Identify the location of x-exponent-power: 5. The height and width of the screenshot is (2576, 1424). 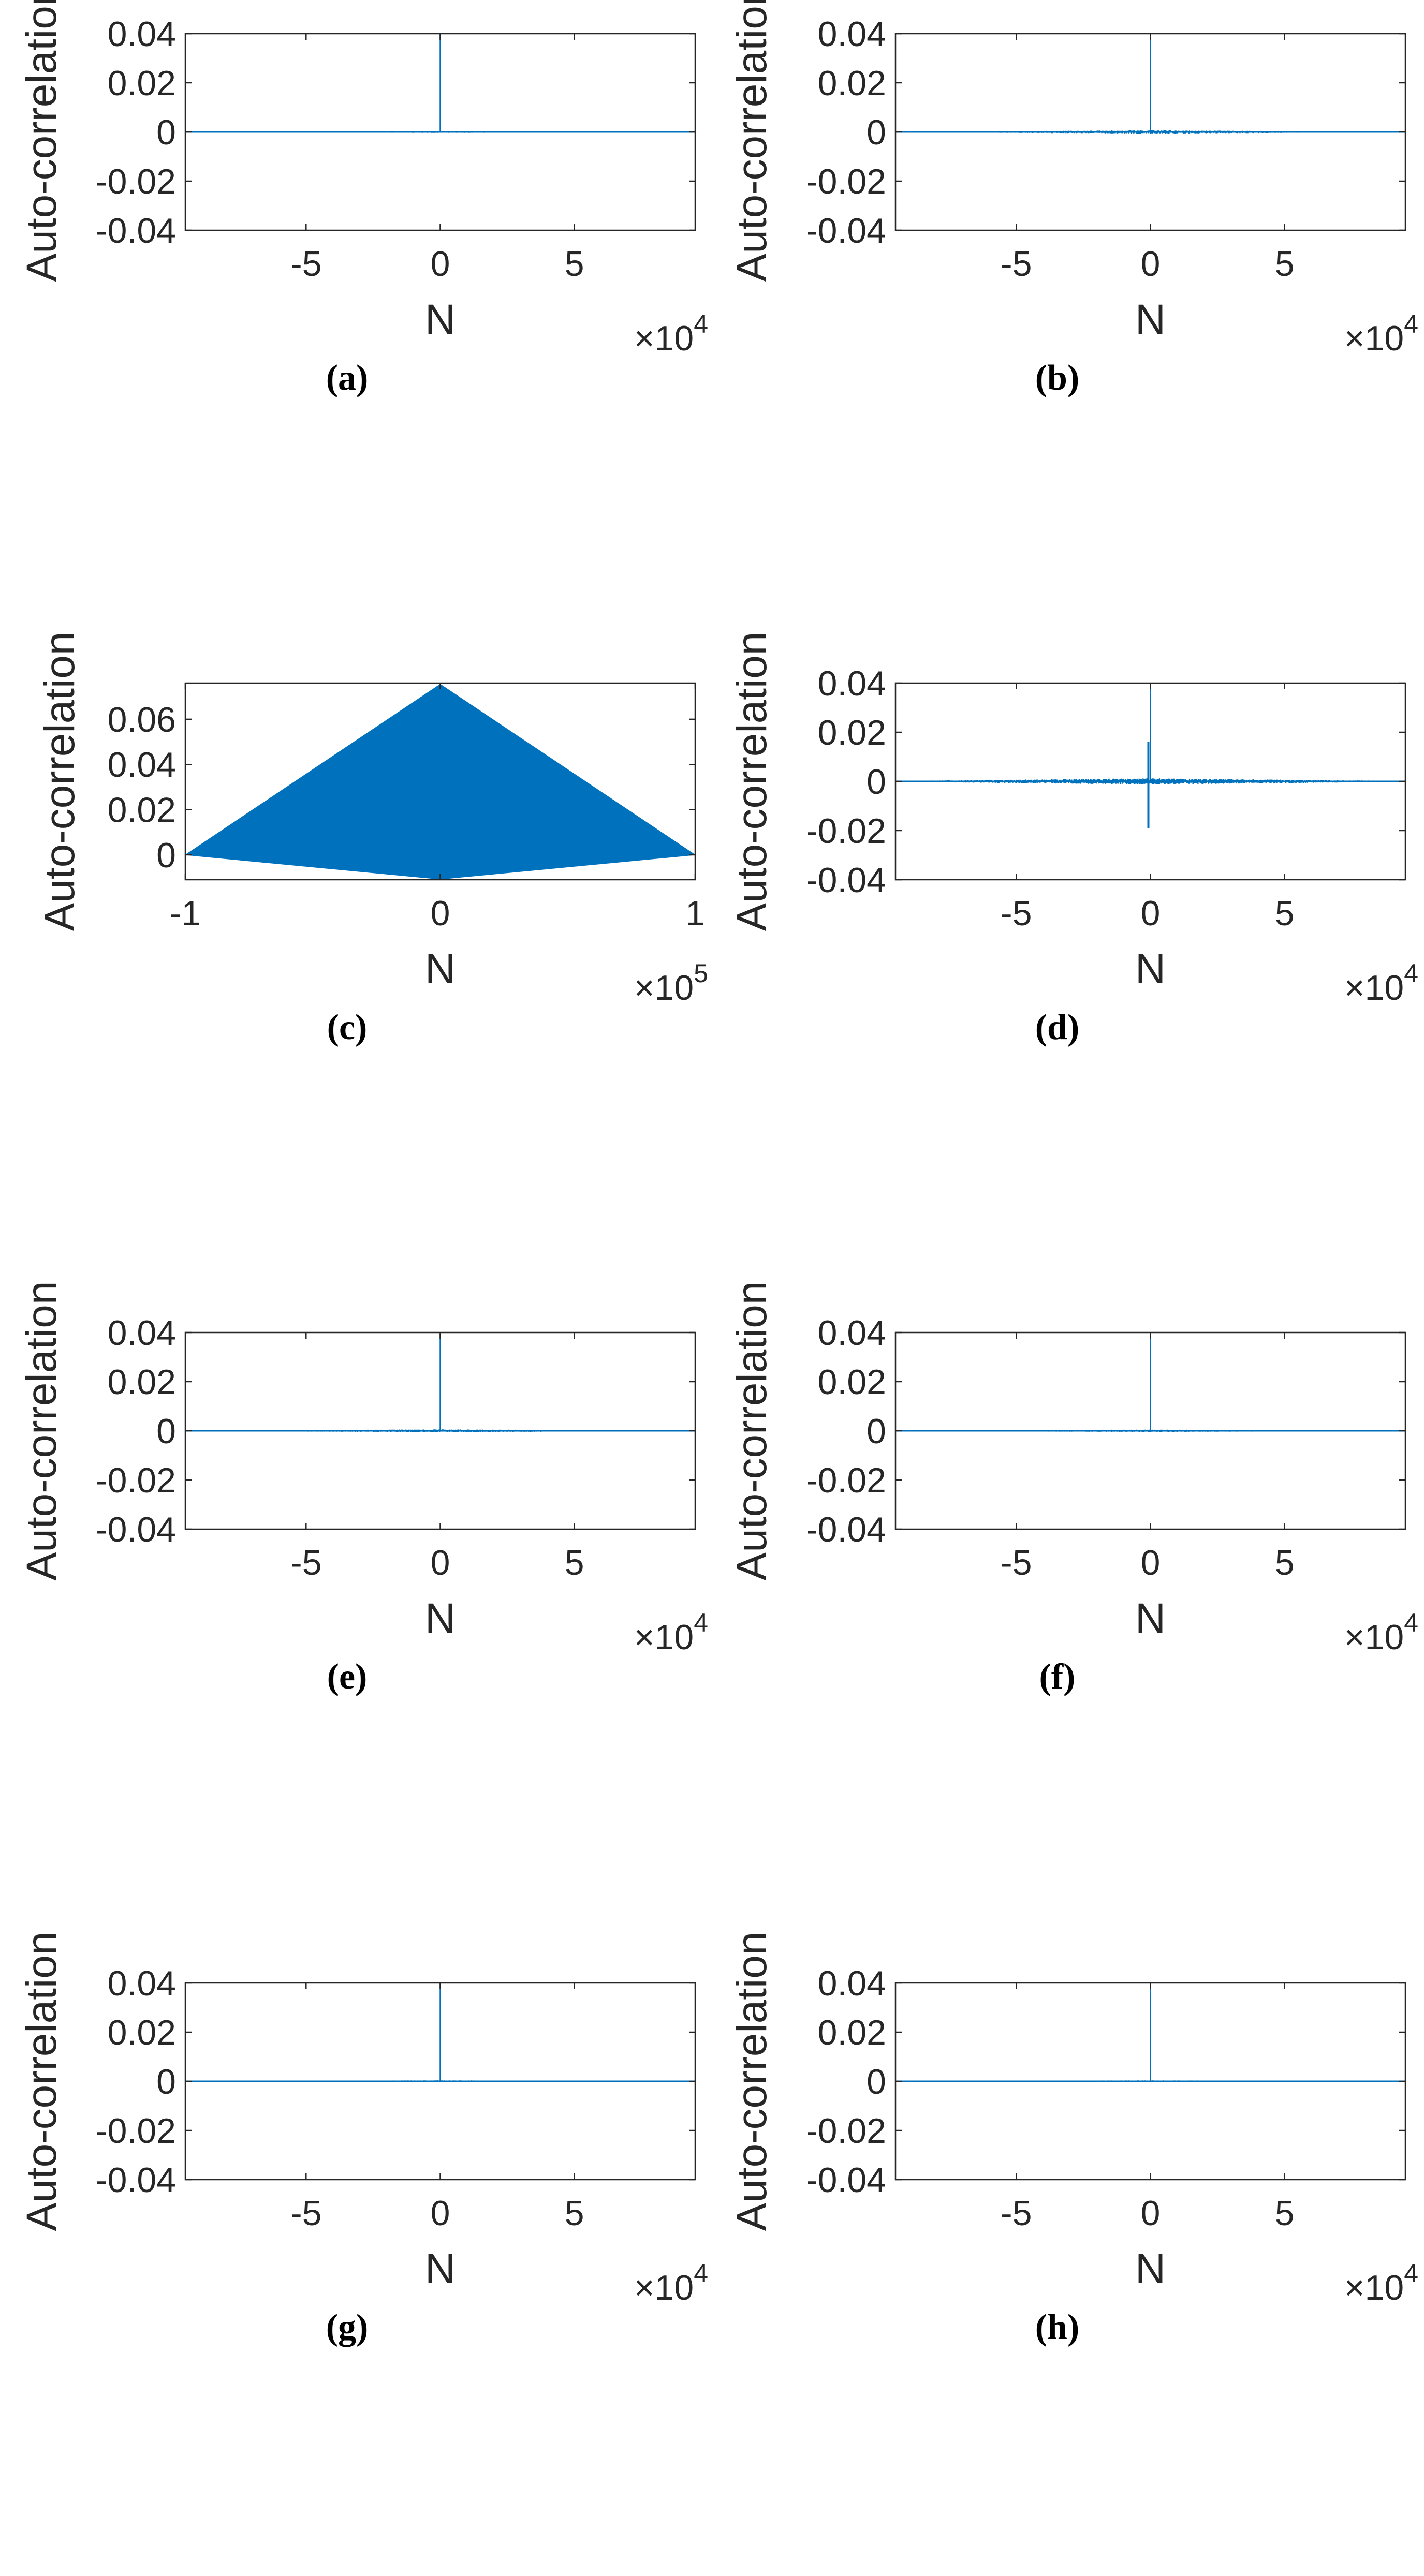
(701, 973).